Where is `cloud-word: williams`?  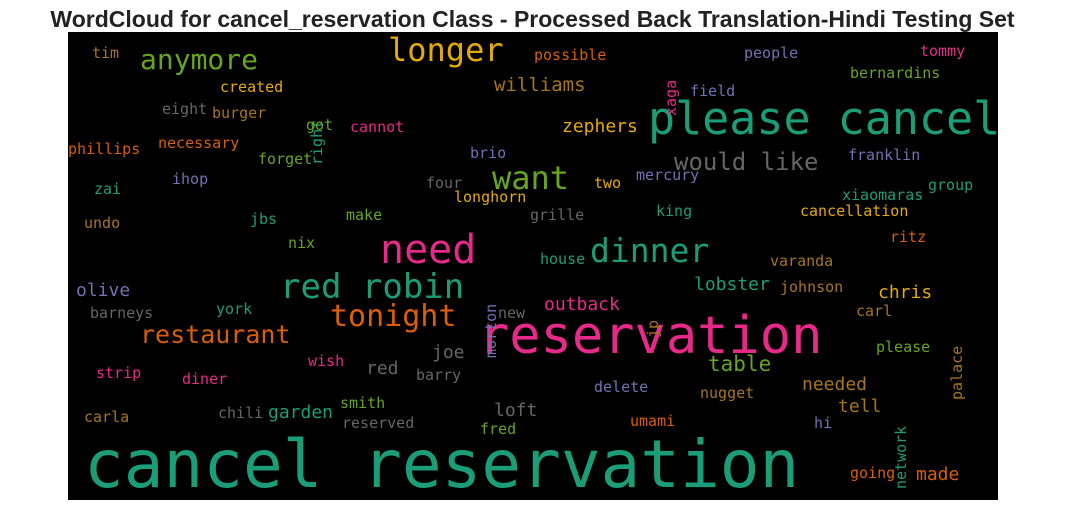 cloud-word: williams is located at coordinates (540, 85).